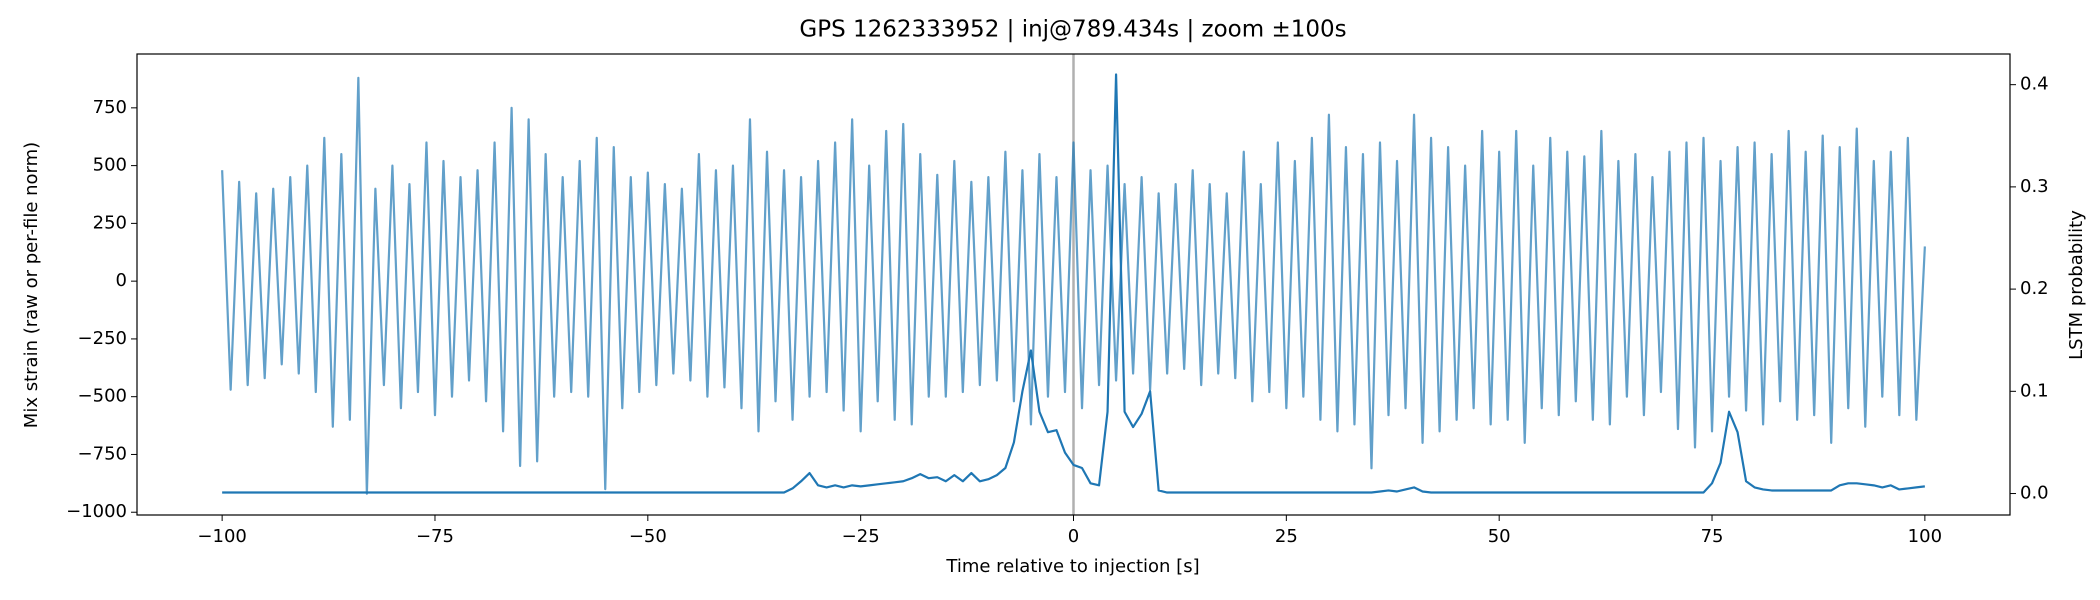  Describe the element at coordinates (2034, 493) in the screenshot. I see `y2-tick-label: 0.0` at that location.